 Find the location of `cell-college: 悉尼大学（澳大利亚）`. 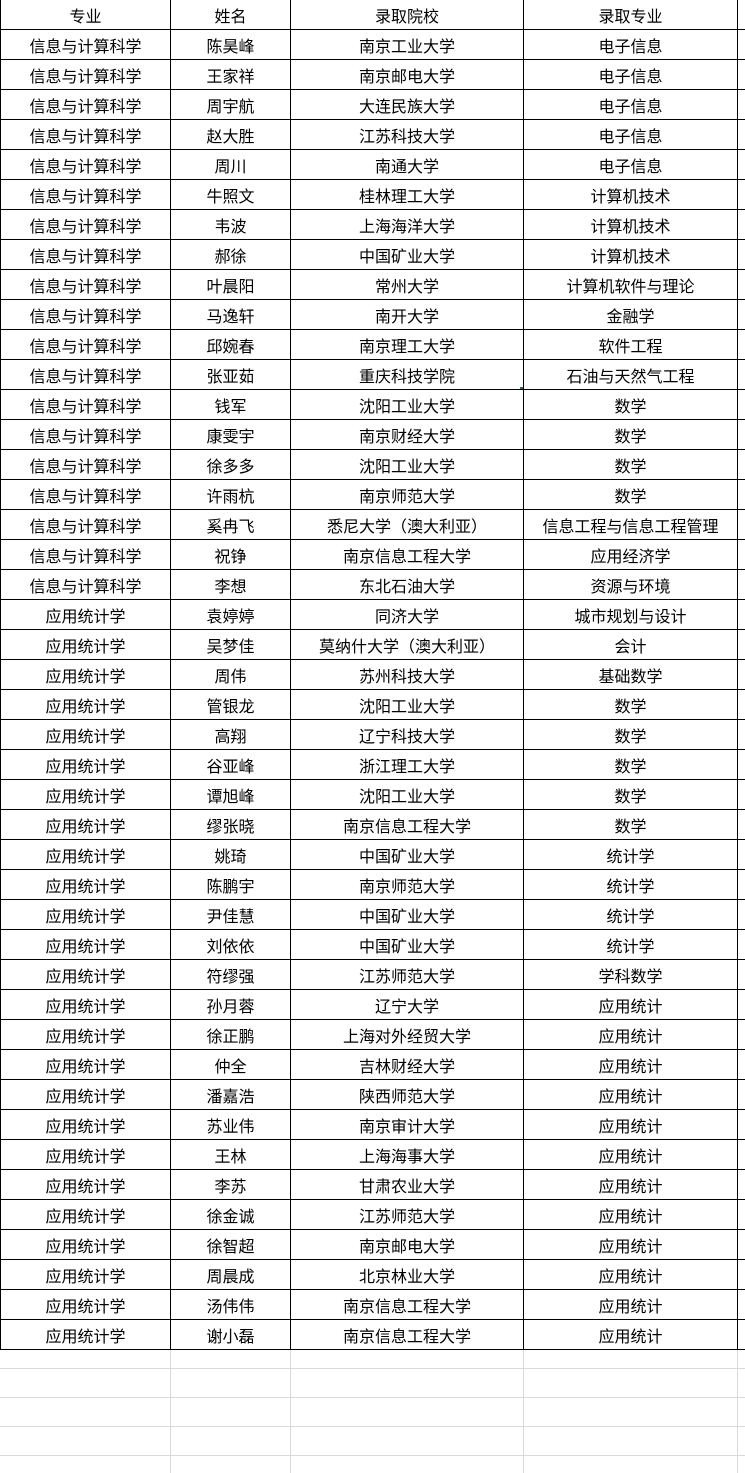

cell-college: 悉尼大学（澳大利亚） is located at coordinates (407, 525).